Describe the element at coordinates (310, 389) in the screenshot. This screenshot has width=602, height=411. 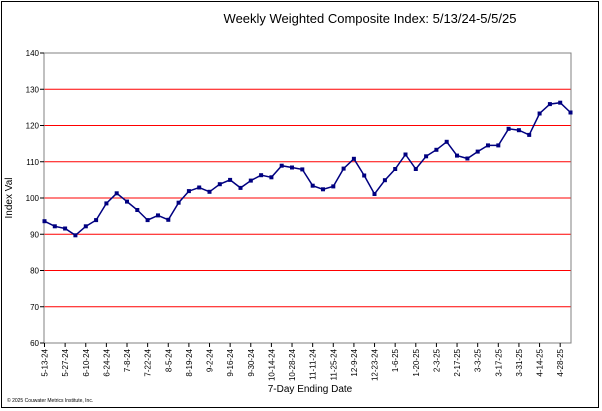
I see `x-axis-label: 7-Day Ending Date` at that location.